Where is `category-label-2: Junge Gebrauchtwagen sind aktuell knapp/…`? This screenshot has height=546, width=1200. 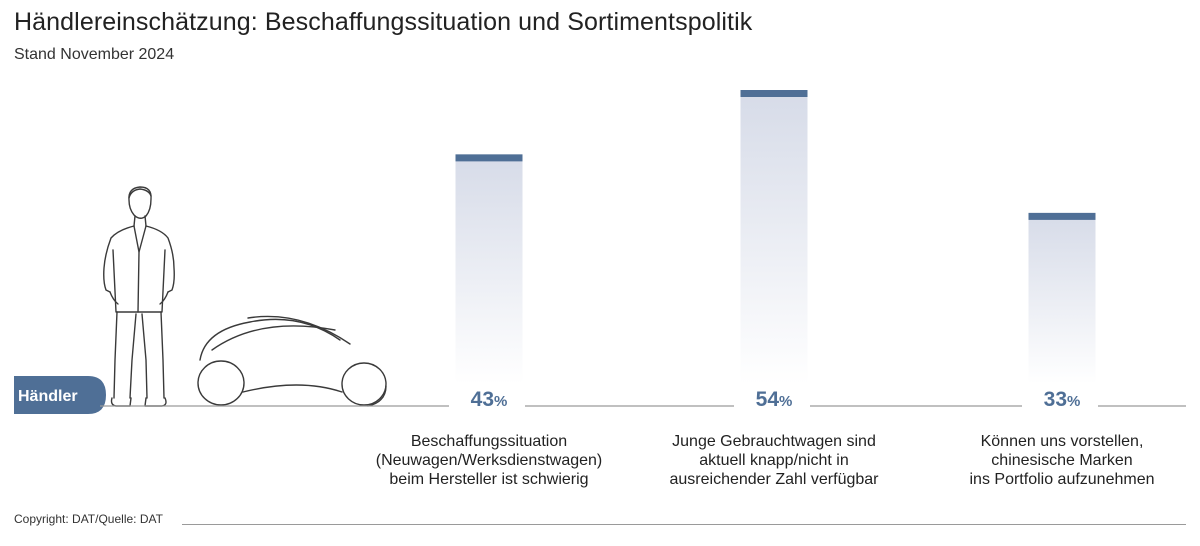
category-label-2: Junge Gebrauchtwagen sind aktuell knapp/… is located at coordinates (774, 460).